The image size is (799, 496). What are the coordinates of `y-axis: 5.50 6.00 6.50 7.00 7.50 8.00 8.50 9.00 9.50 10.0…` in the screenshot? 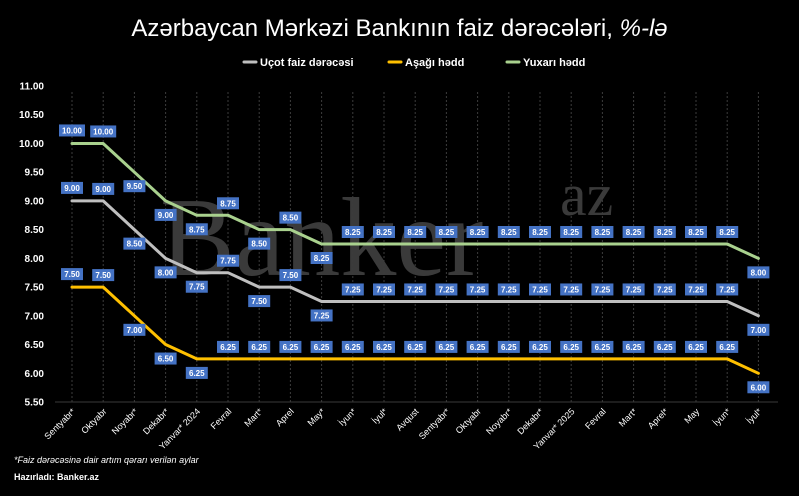 It's located at (31, 245).